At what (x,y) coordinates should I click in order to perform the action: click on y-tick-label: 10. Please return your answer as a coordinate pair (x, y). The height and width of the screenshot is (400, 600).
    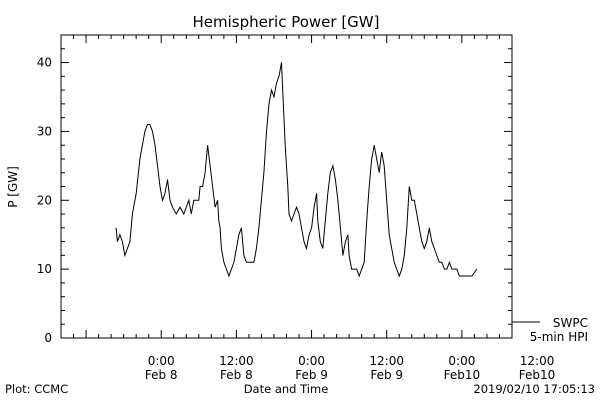
    Looking at the image, I should click on (44, 269).